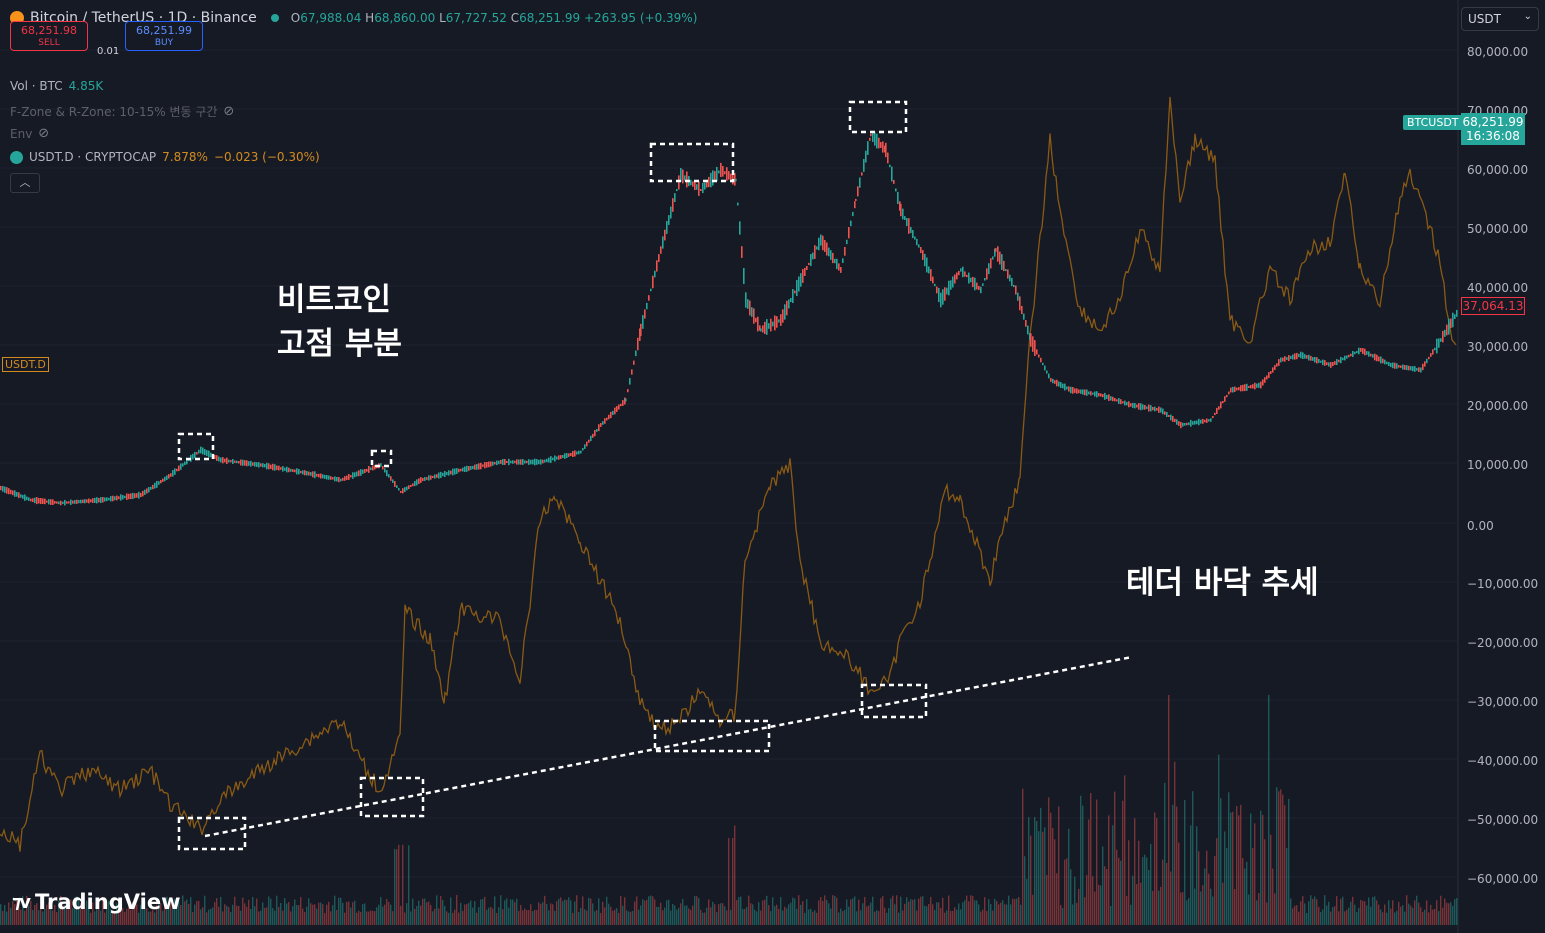  Describe the element at coordinates (57, 86) in the screenshot. I see `volume-indicator: Vol · BTC 4.85K` at that location.